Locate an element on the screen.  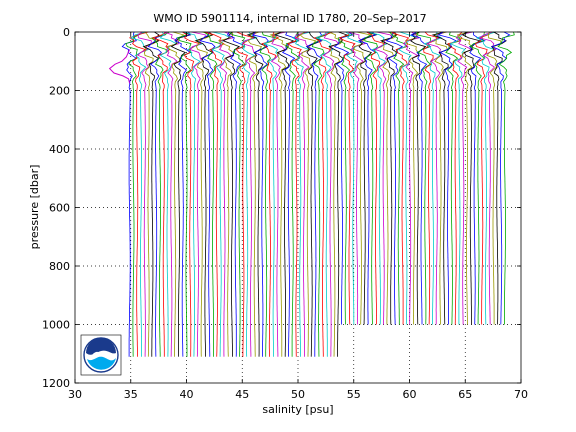
x-tick-label: 35 is located at coordinates (131, 394).